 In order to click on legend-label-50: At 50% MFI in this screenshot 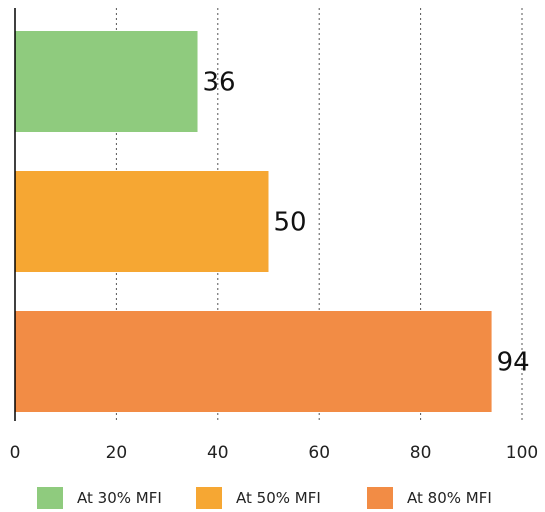, I will do `click(278, 498)`.